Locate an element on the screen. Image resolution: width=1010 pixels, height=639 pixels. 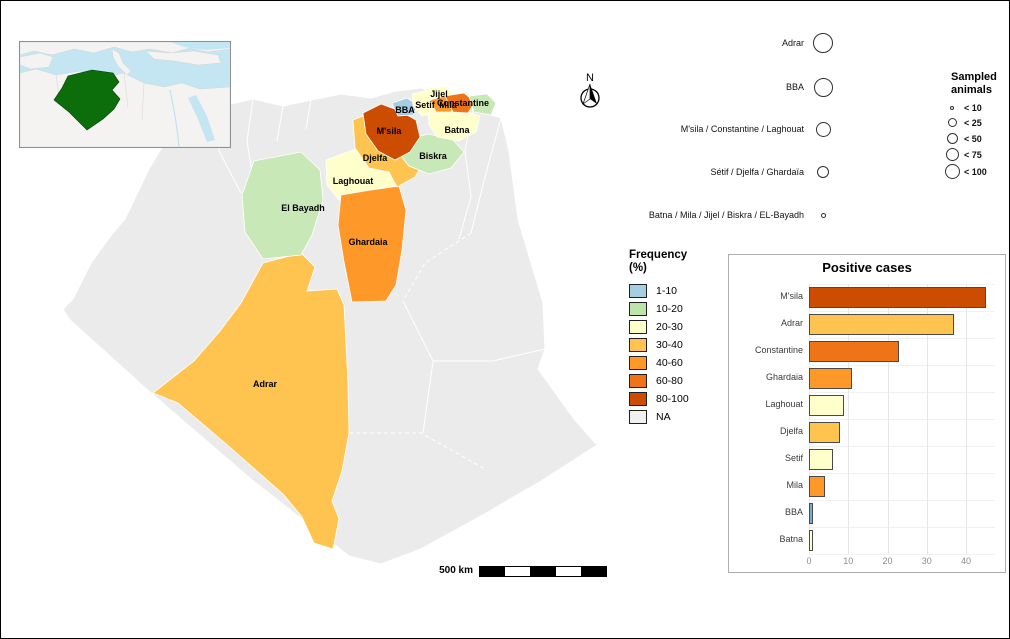
frequency-legend-item: NA is located at coordinates (679, 417).